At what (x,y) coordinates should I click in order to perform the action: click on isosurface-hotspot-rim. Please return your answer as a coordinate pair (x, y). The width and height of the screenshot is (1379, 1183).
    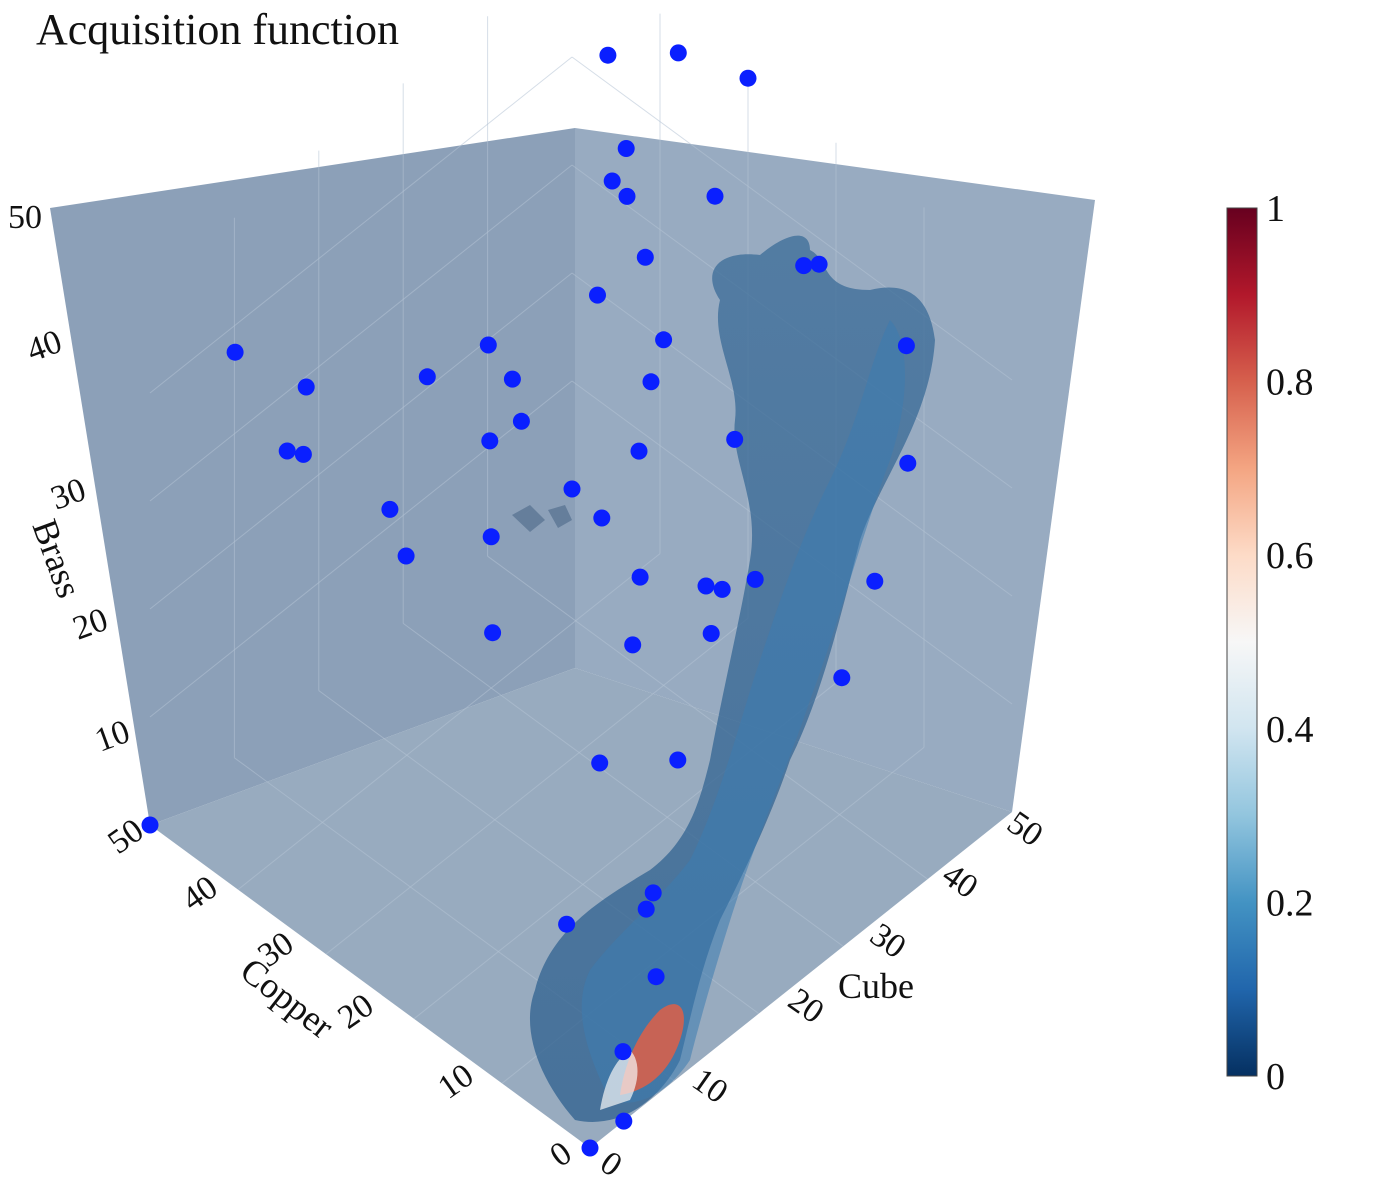
    Looking at the image, I should click on (619, 1080).